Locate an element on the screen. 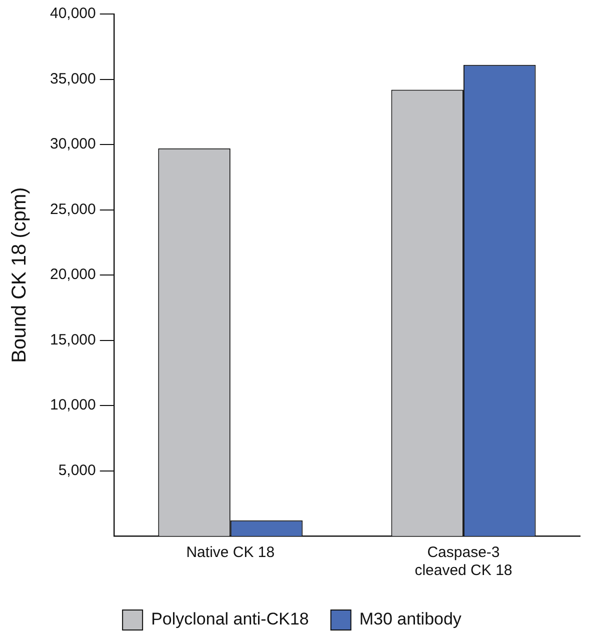 The width and height of the screenshot is (592, 644). y-tick-label: 30,000 is located at coordinates (73, 144).